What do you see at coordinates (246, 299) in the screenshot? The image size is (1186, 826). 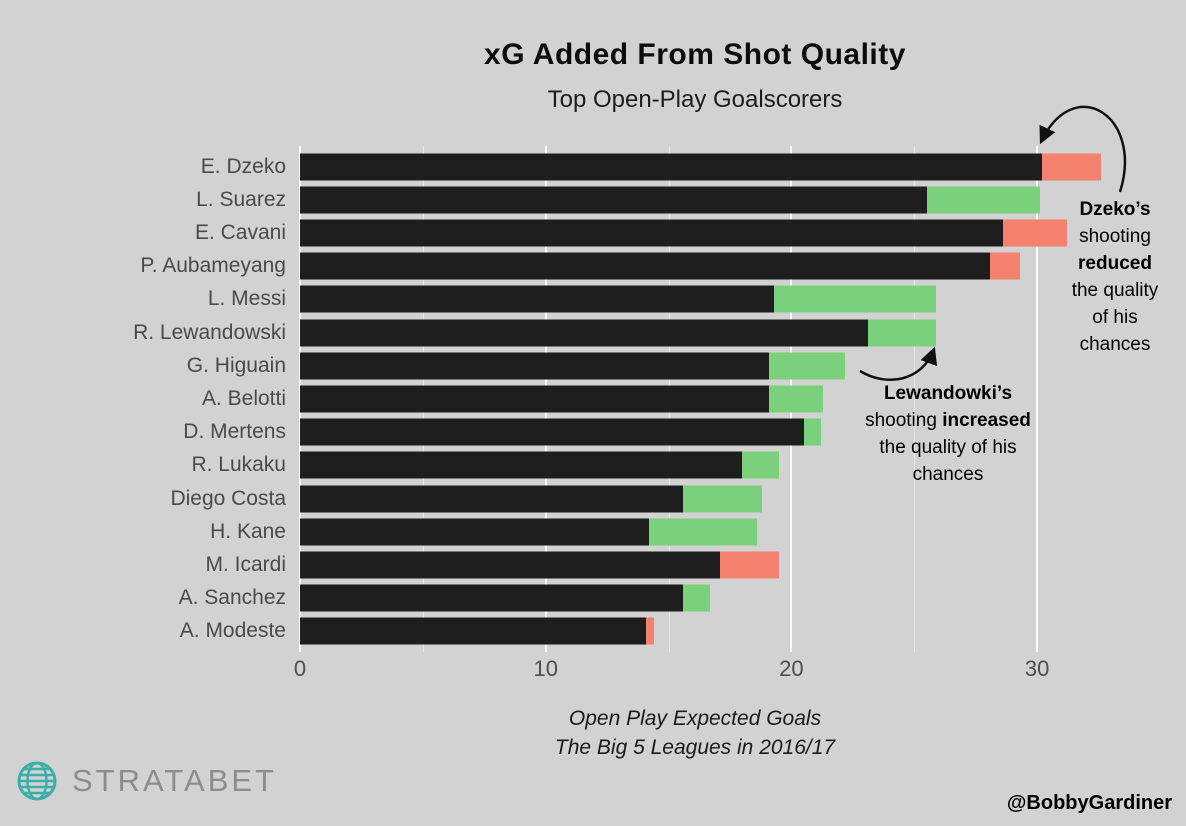 I see `player-label: L. Messi` at bounding box center [246, 299].